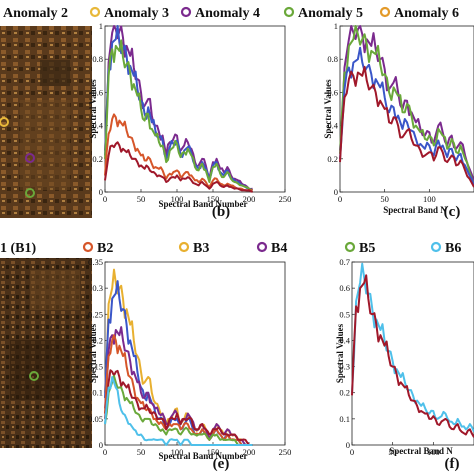 This screenshot has width=474, height=474. Describe the element at coordinates (279, 248) in the screenshot. I see `legend-label: B4` at that location.